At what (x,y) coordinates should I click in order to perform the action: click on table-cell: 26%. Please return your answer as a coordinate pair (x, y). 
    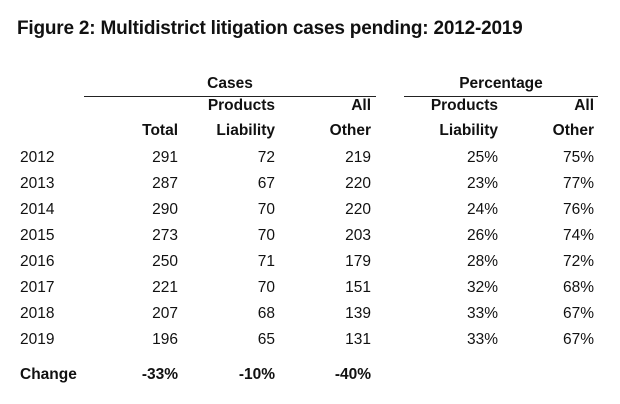
    Looking at the image, I should click on (482, 235).